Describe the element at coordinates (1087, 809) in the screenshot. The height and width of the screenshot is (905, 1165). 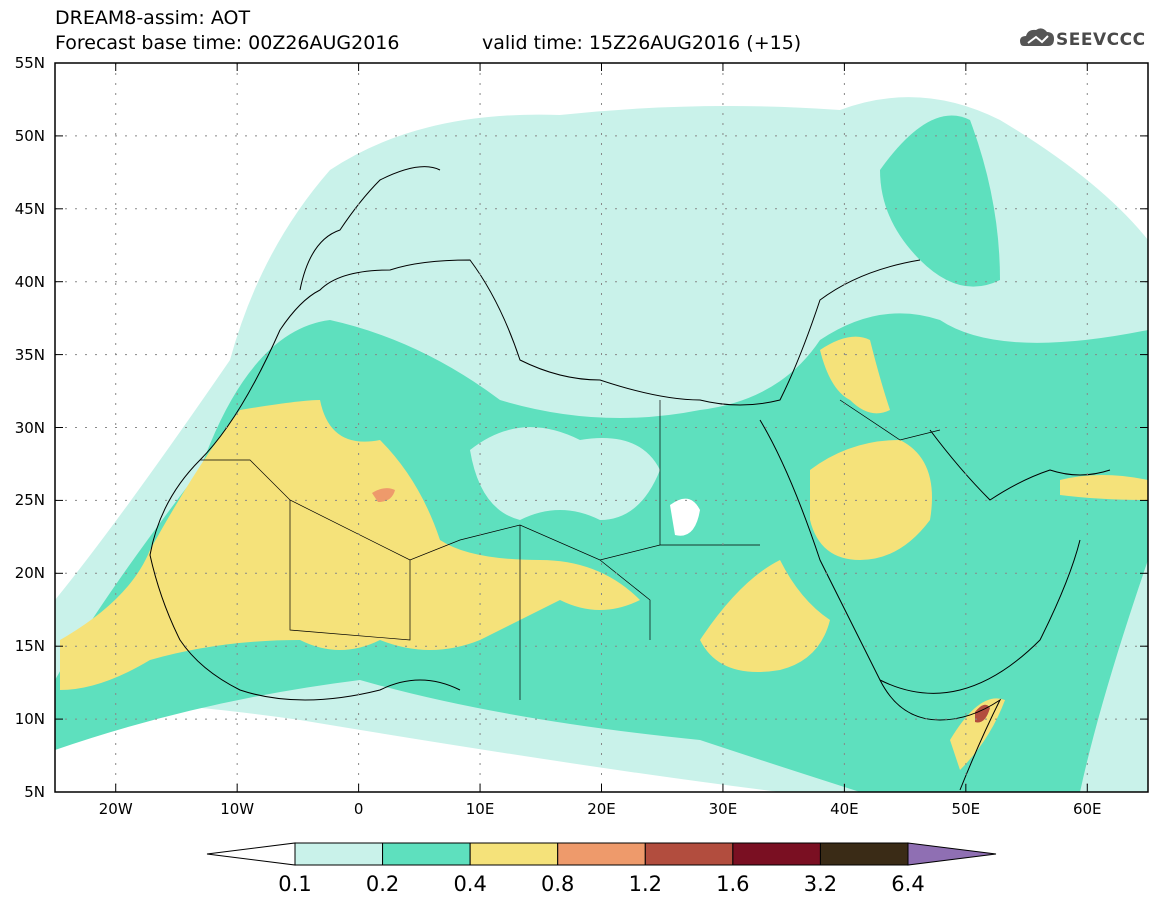
I see `lon-label: 60E` at that location.